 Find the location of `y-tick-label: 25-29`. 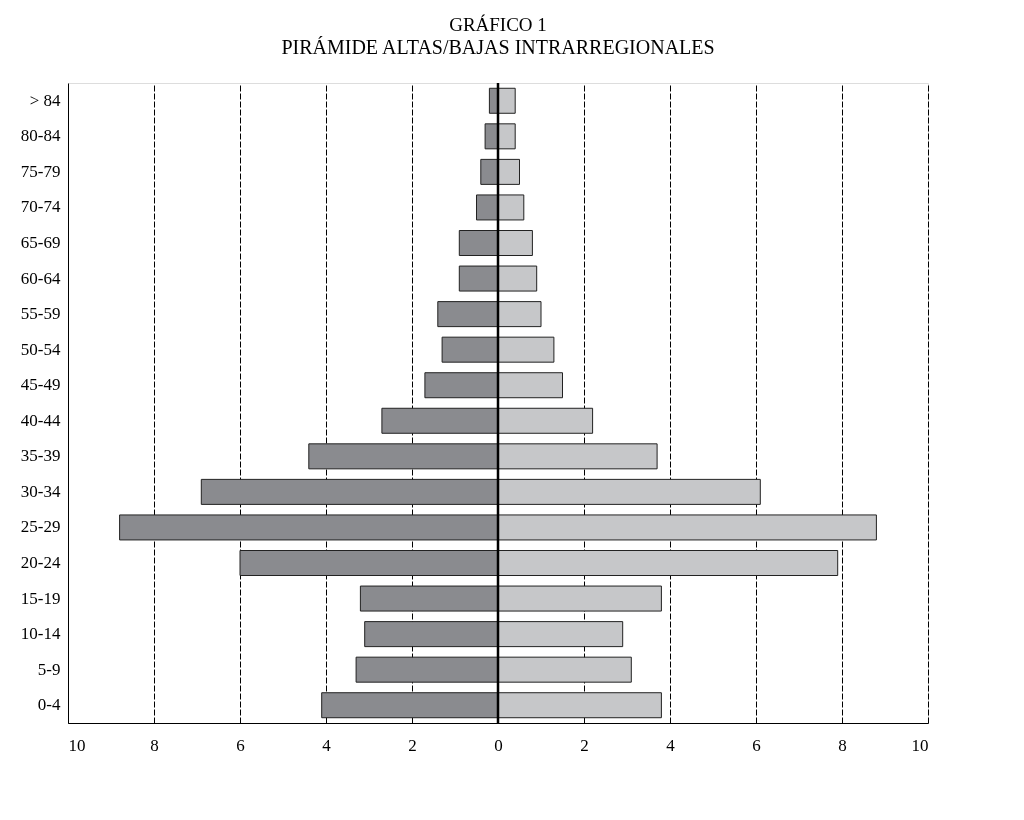

y-tick-label: 25-29 is located at coordinates (40, 527).